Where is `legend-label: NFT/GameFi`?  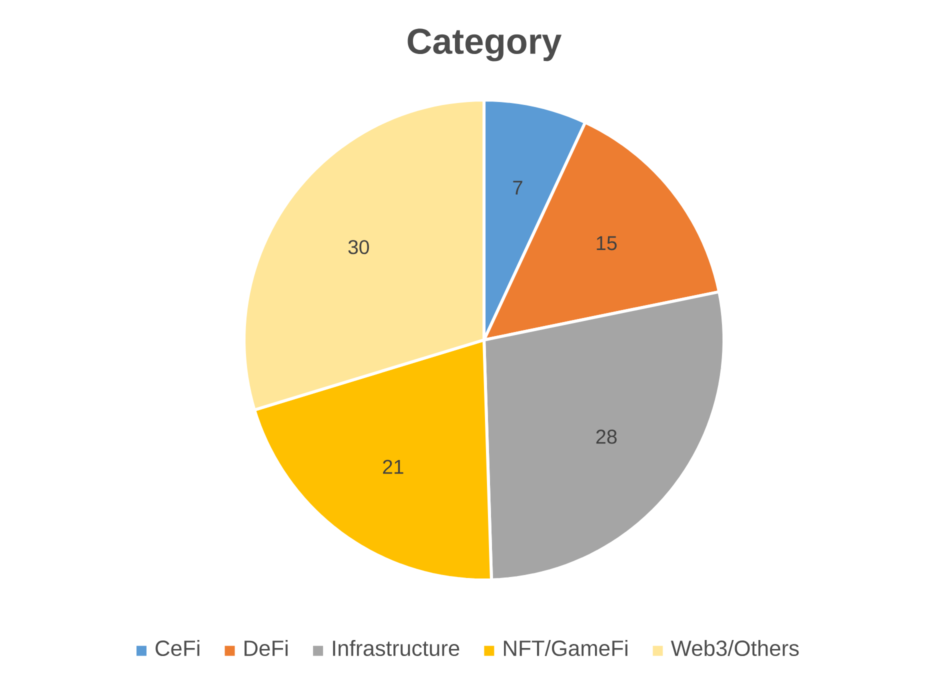 legend-label: NFT/GameFi is located at coordinates (566, 648).